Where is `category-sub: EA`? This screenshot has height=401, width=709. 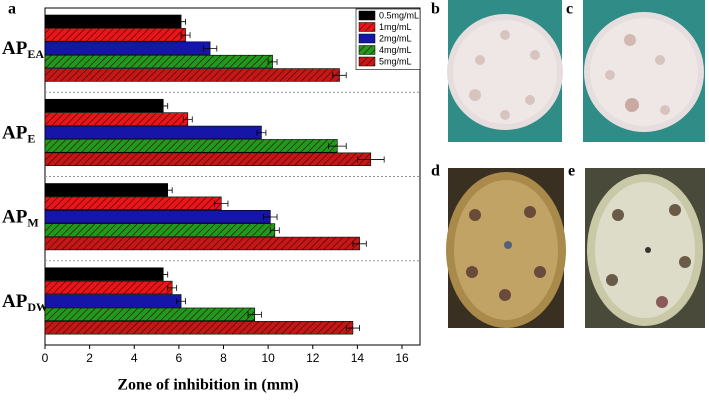
category-sub: EA is located at coordinates (35, 54).